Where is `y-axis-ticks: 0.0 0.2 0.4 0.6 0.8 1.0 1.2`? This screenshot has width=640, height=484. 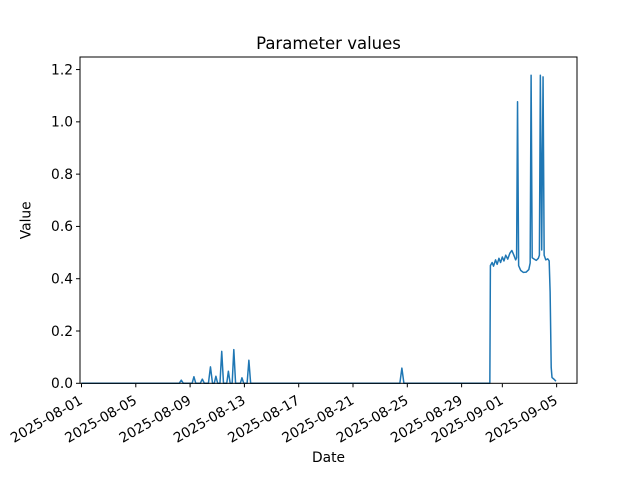 y-axis-ticks: 0.0 0.2 0.4 0.6 0.8 1.0 1.2 is located at coordinates (65, 227).